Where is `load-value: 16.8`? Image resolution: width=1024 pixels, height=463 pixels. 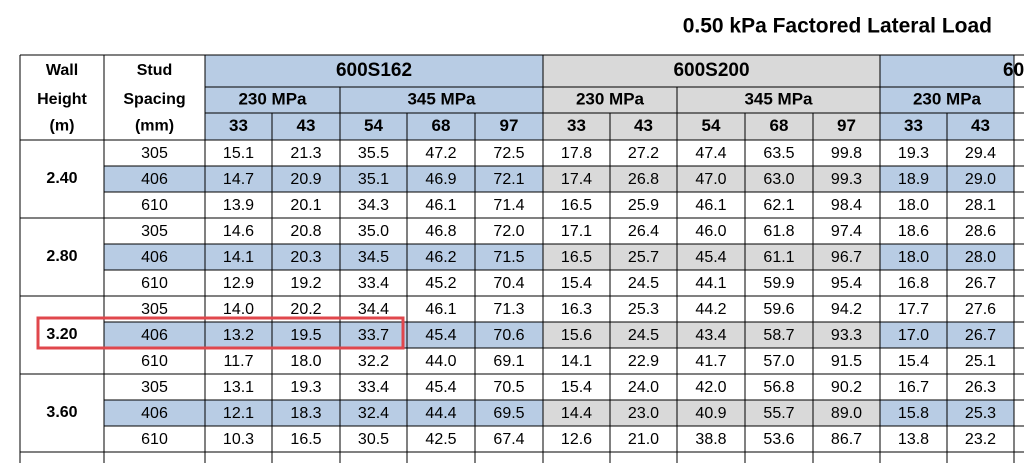 load-value: 16.8 is located at coordinates (913, 283).